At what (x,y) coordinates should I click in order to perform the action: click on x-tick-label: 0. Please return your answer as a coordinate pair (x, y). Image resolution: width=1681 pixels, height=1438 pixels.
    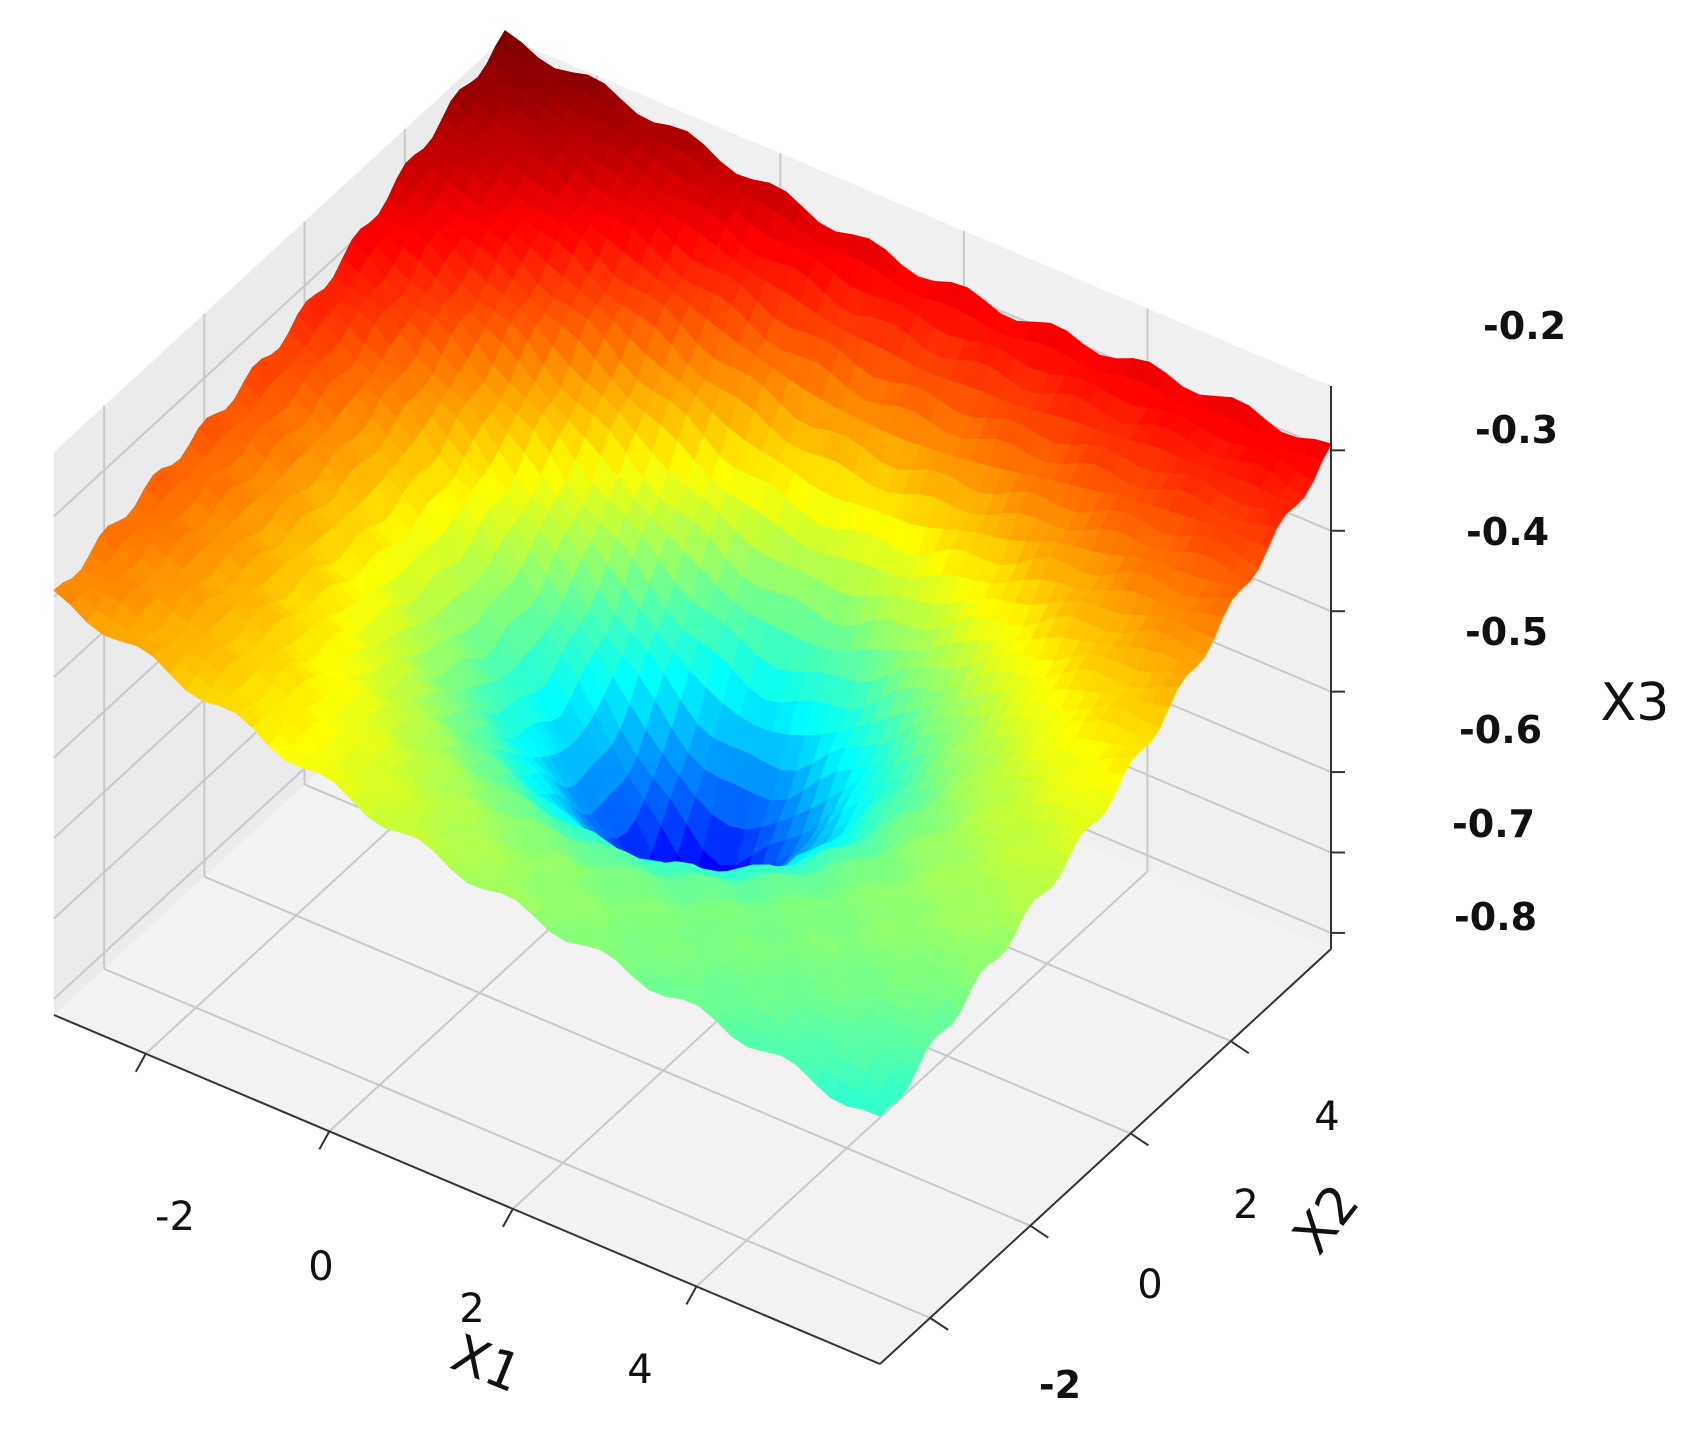
    Looking at the image, I should click on (320, 1267).